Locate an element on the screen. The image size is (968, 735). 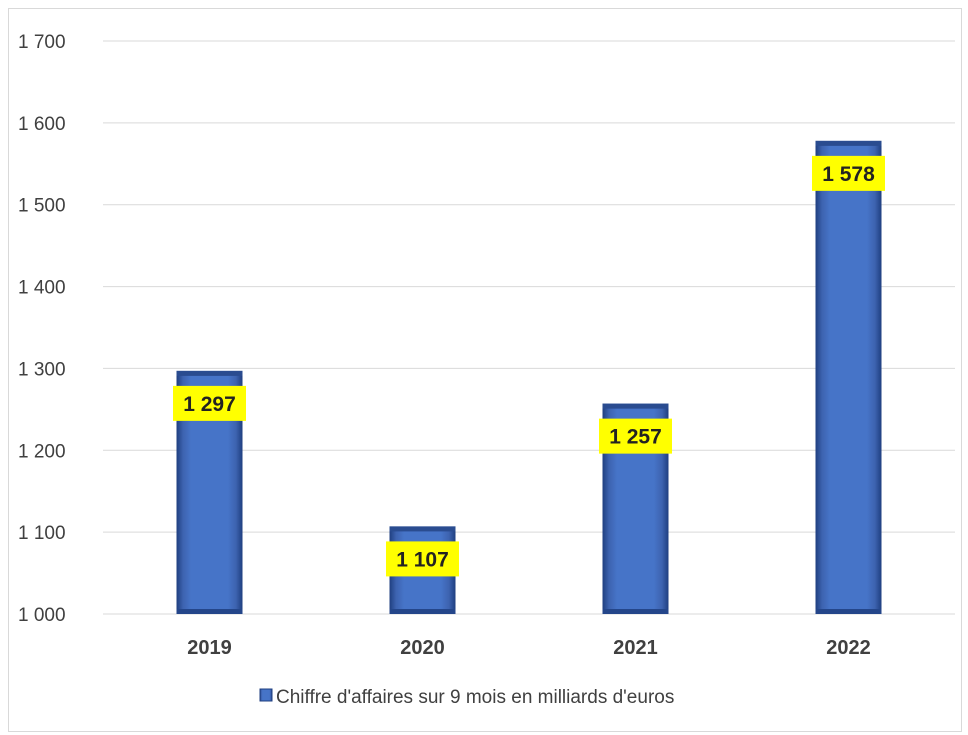
data-label: 1 578 is located at coordinates (848, 174).